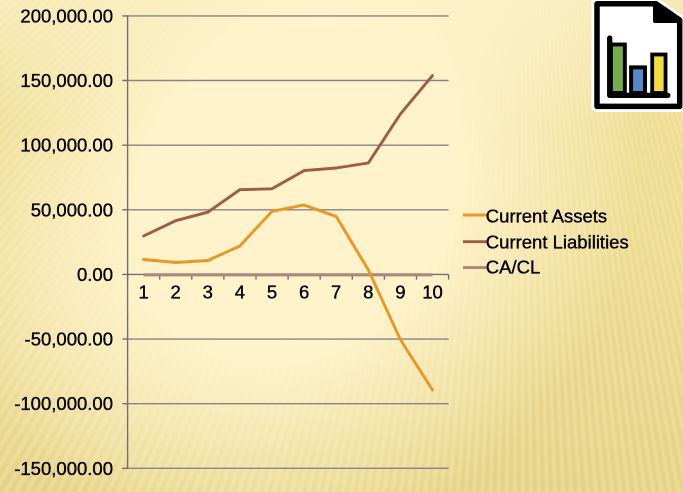 This screenshot has width=683, height=492. What do you see at coordinates (66, 80) in the screenshot?
I see `svg-text: 150,000.00` at bounding box center [66, 80].